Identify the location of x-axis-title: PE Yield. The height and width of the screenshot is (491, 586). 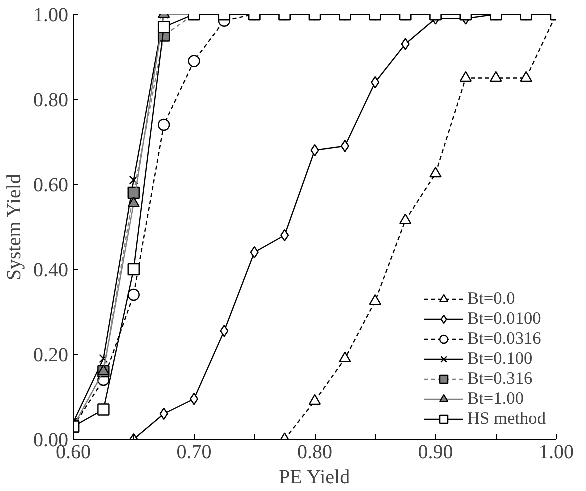
(314, 477).